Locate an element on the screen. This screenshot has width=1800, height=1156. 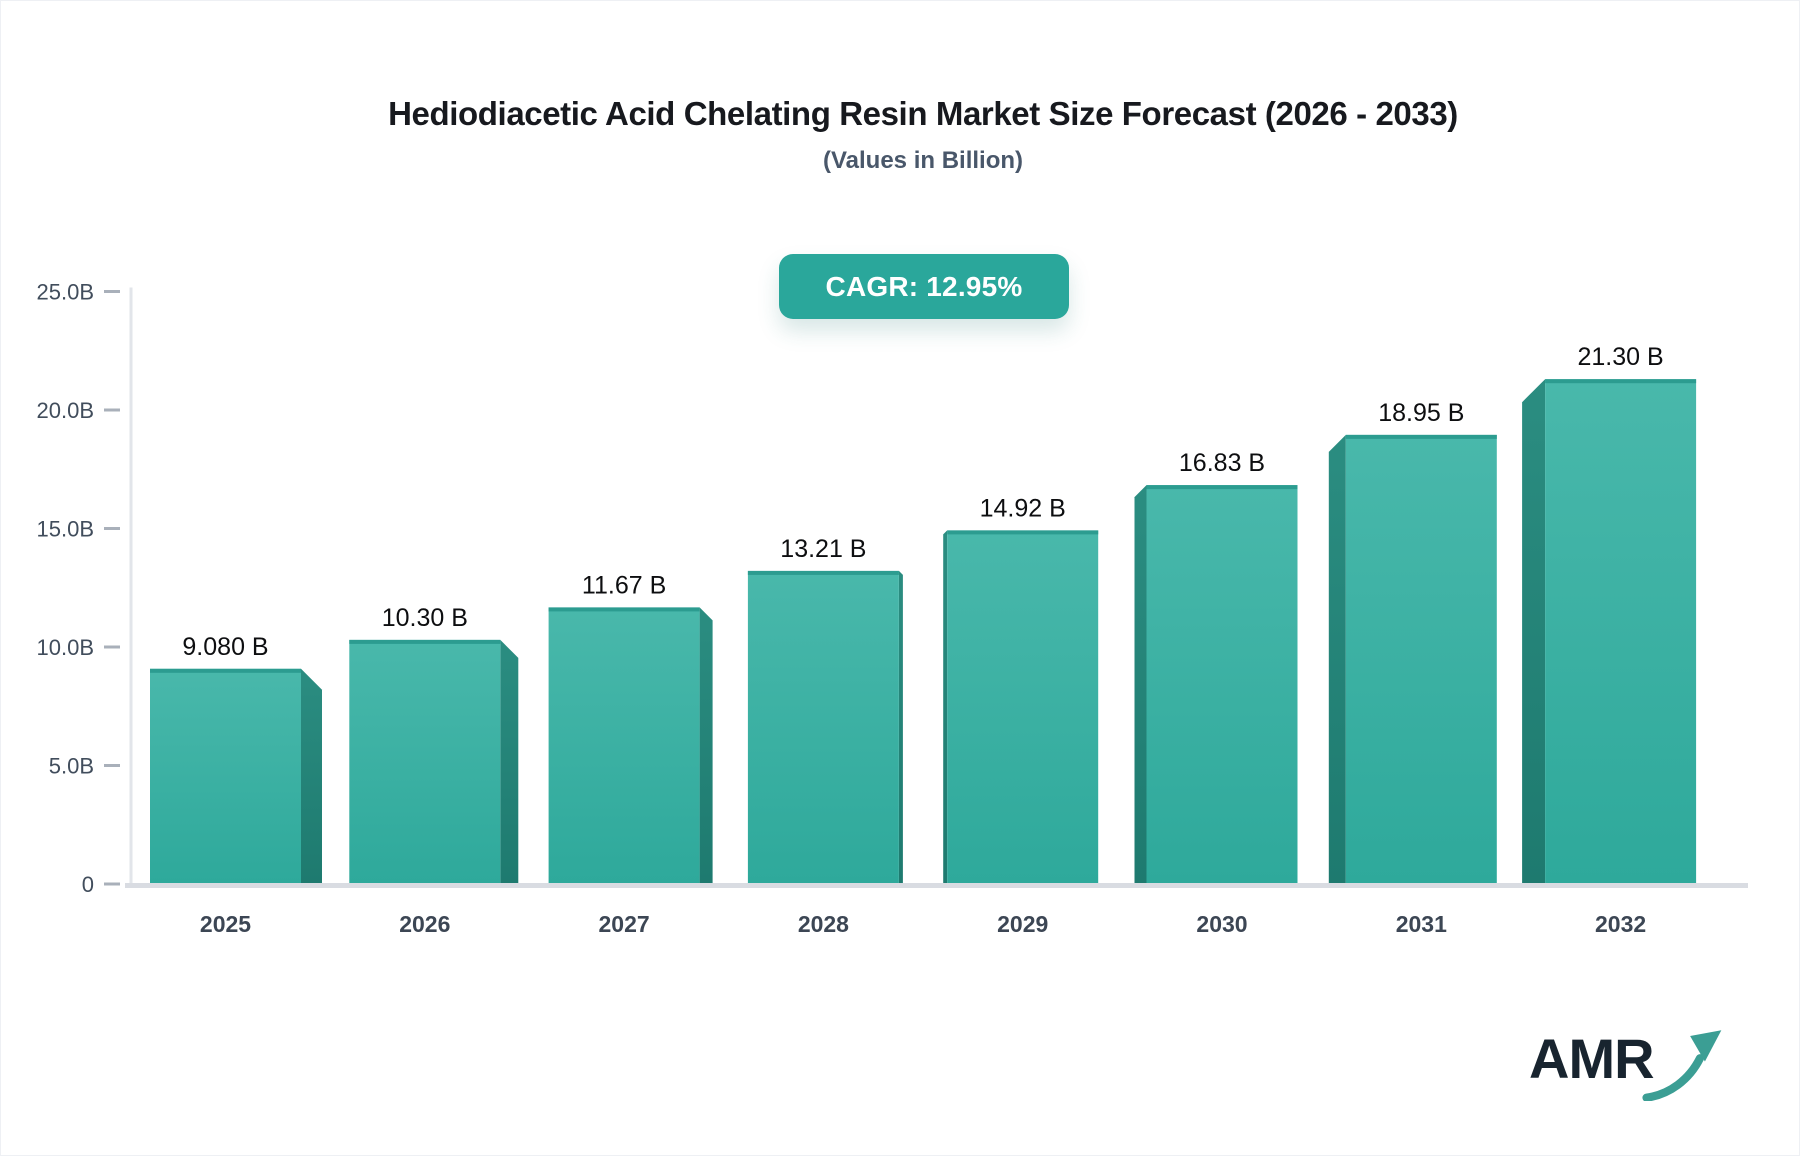
chart-subtitle: (Values in Billion) is located at coordinates (923, 160).